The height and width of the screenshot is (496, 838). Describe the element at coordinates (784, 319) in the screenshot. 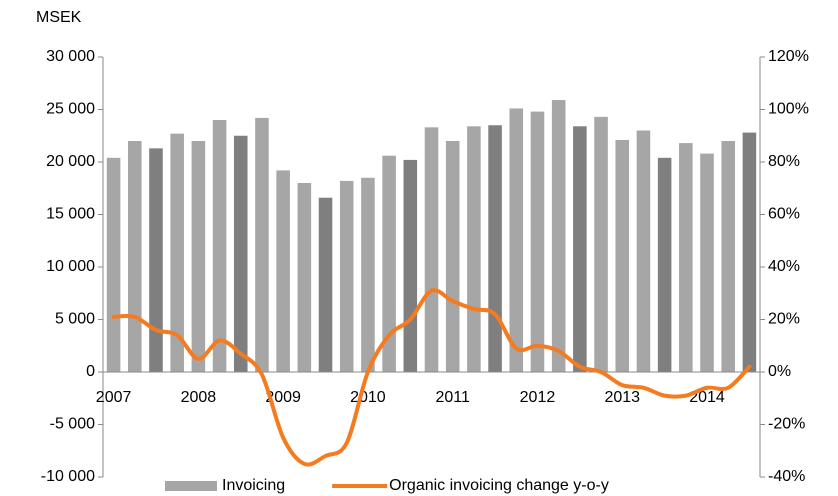

I see `y2-tick-label: 20%` at that location.